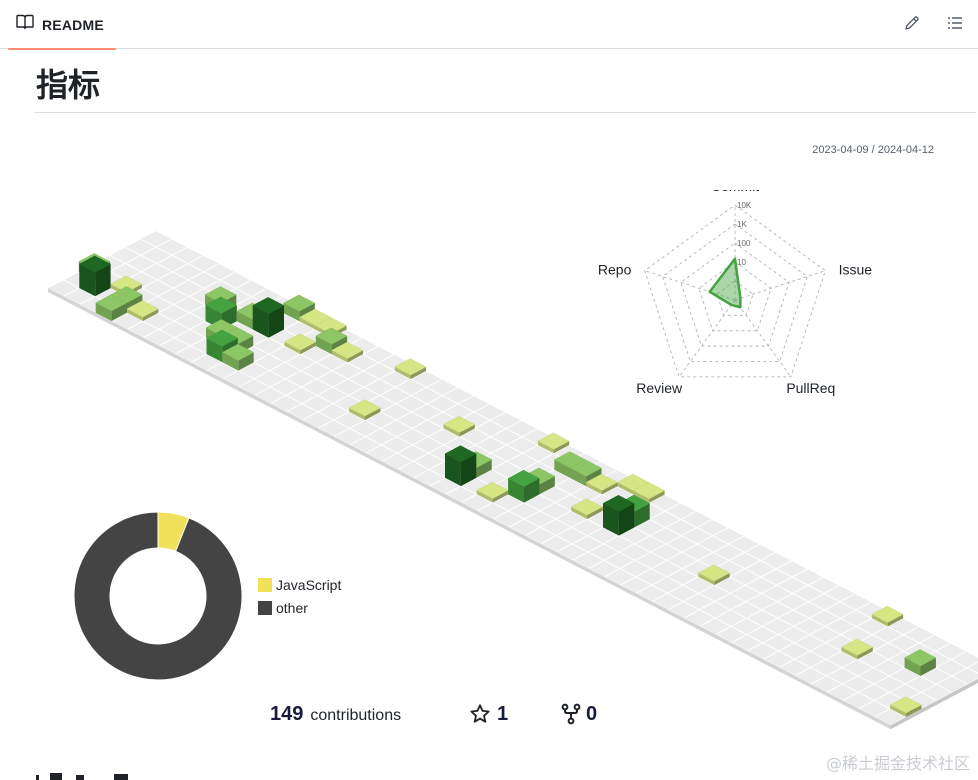  I want to click on language-legend: JavaScript other, so click(299, 596).